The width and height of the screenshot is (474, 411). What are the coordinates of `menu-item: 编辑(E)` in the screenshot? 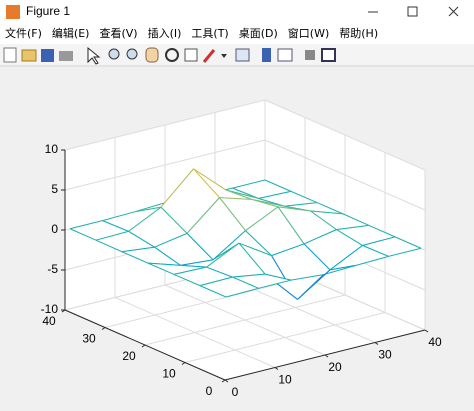 It's located at (71, 33).